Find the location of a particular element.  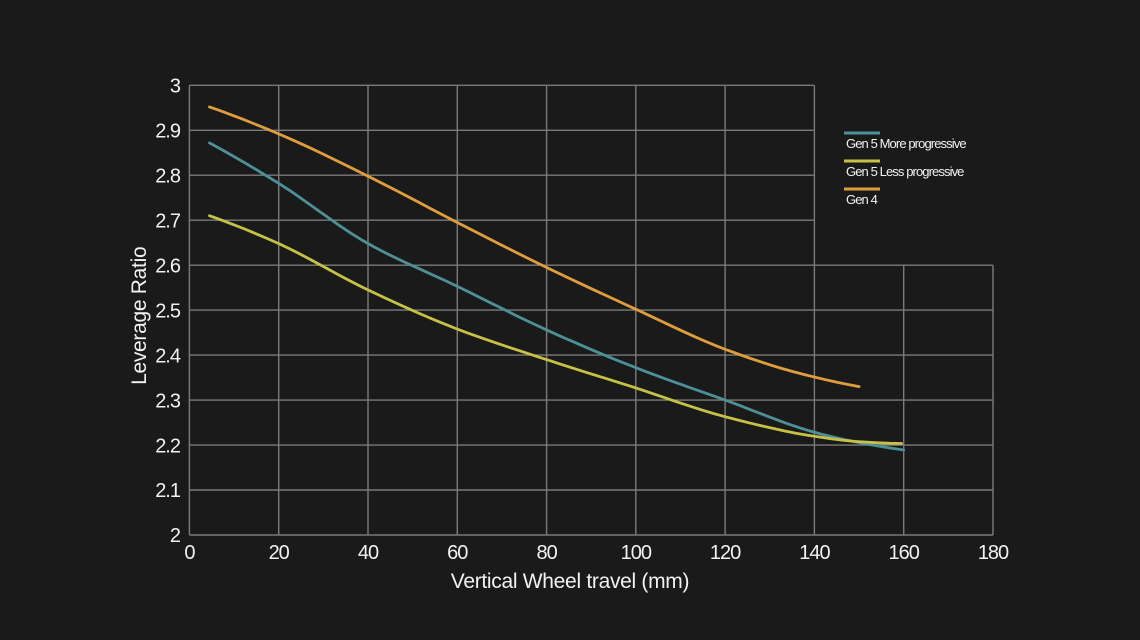

svg-text: 2 is located at coordinates (175, 536).